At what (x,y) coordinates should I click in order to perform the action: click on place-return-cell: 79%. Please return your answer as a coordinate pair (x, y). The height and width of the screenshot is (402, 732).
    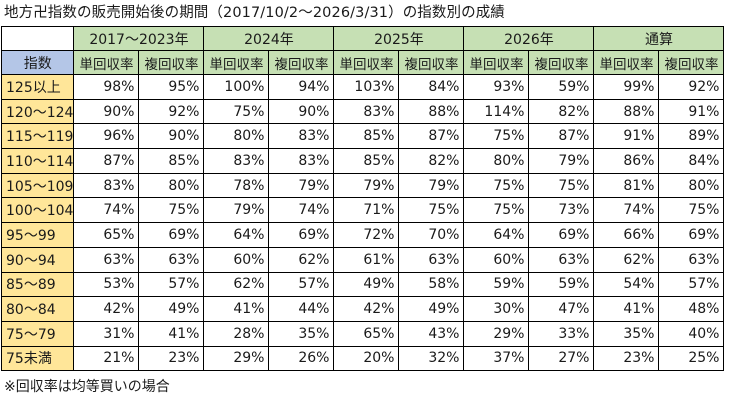
    Looking at the image, I should click on (431, 185).